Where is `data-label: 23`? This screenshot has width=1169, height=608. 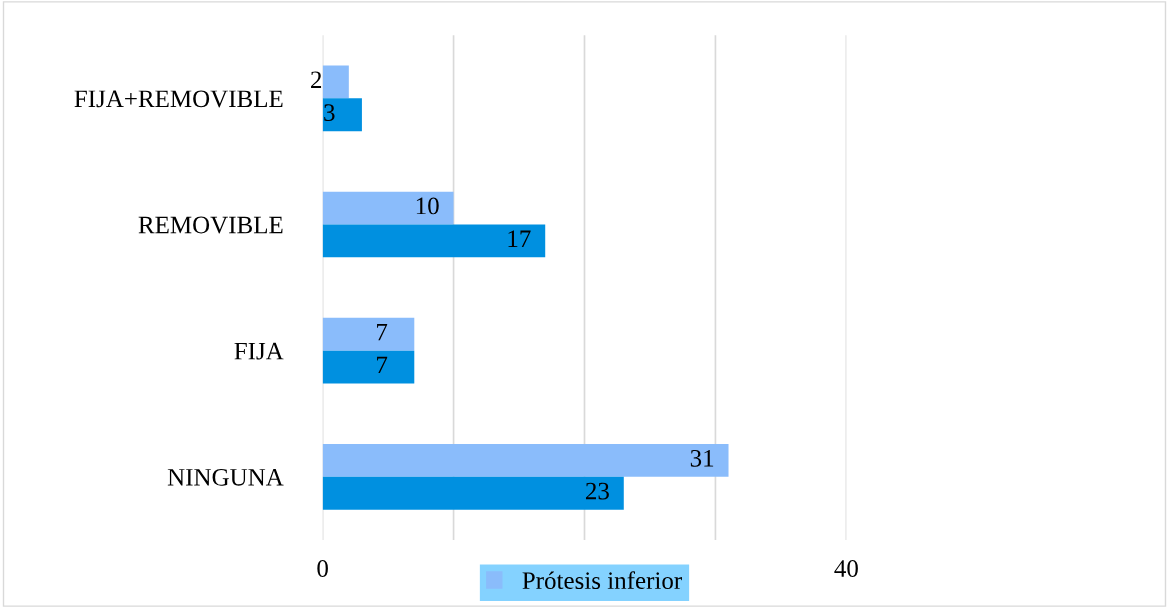
data-label: 23 is located at coordinates (597, 491).